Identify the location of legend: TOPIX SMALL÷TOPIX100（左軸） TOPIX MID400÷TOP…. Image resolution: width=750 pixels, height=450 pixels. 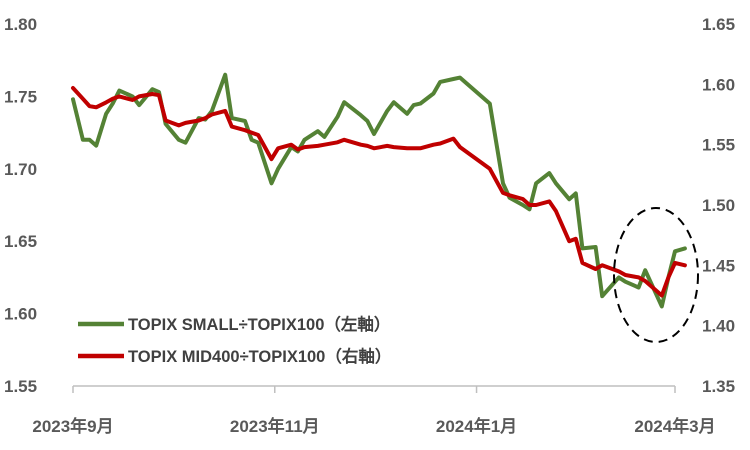
(234, 340).